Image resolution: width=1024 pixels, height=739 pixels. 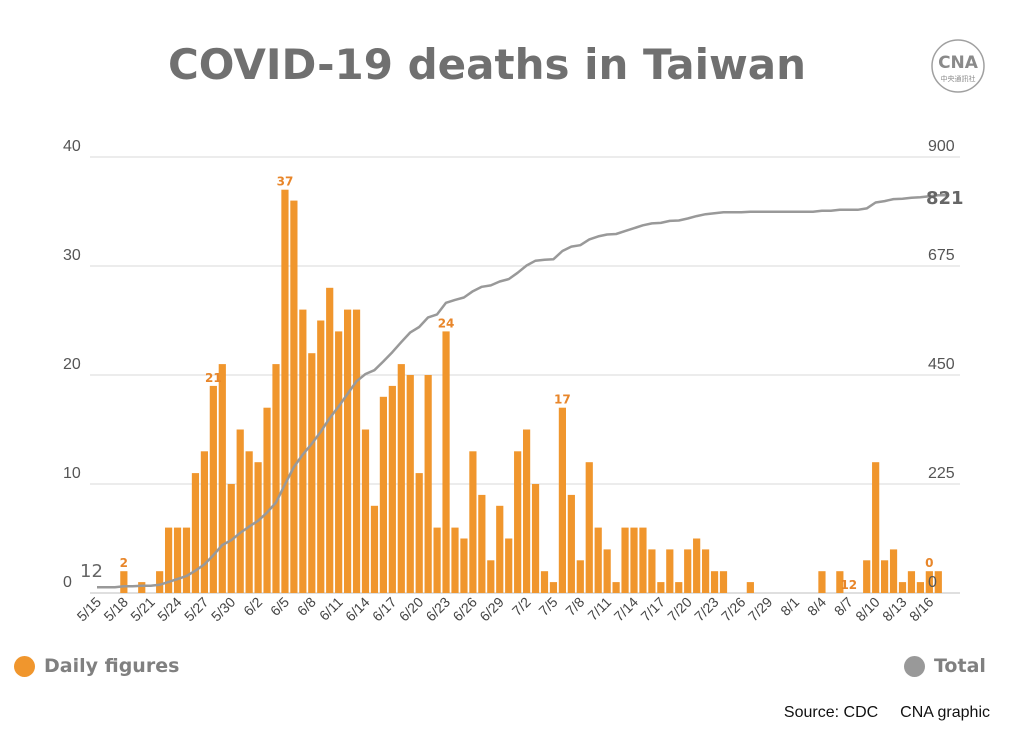 What do you see at coordinates (652, 609) in the screenshot?
I see `x-tick-label: 7/17` at bounding box center [652, 609].